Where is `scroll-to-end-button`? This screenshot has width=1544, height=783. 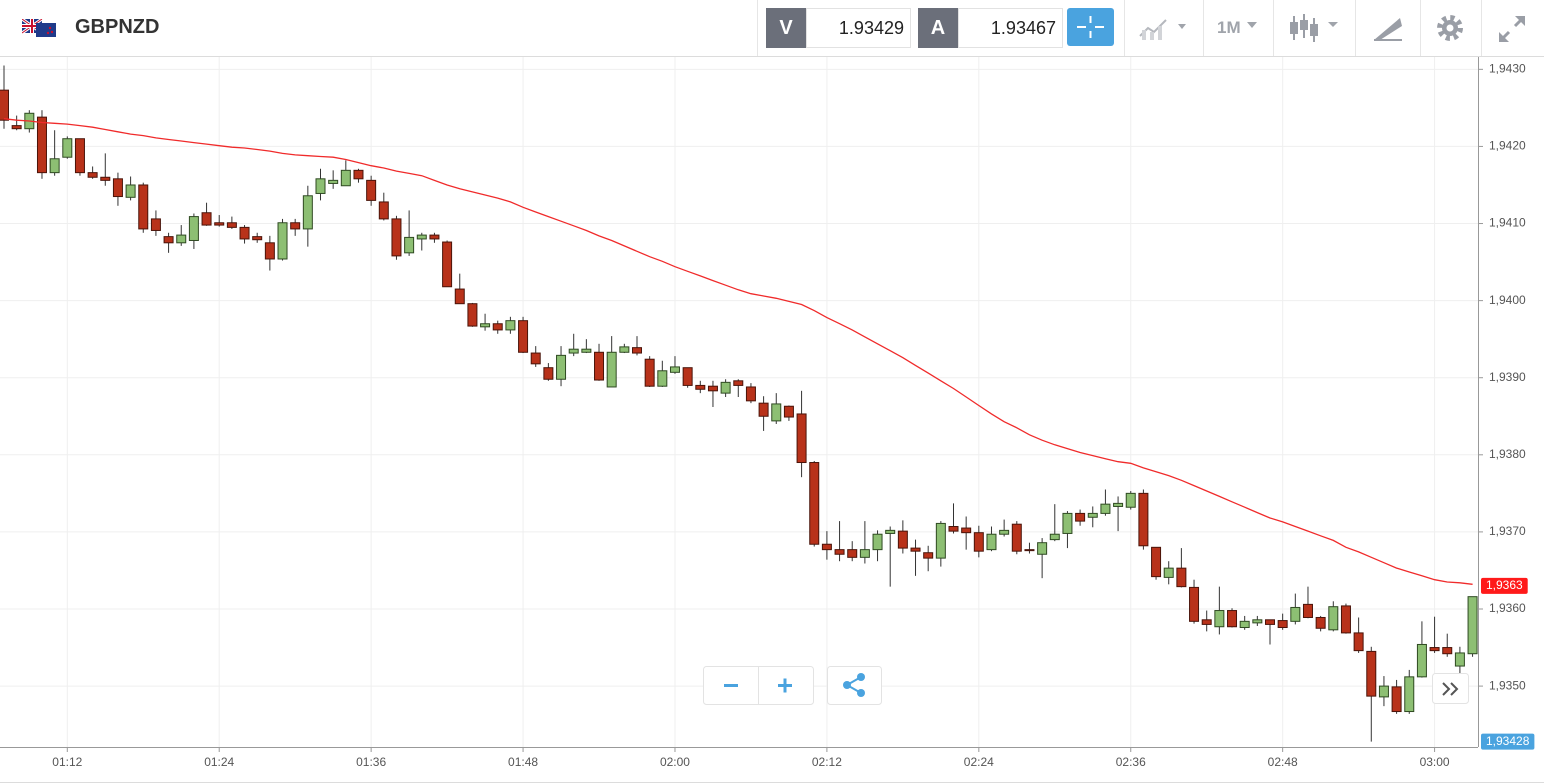
scroll-to-end-button is located at coordinates (1451, 689).